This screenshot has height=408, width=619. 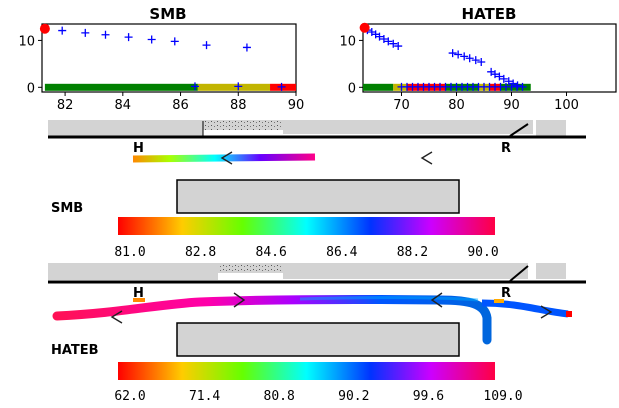 What do you see at coordinates (489, 14) in the screenshot?
I see `hateb-chart-title: HATEB` at bounding box center [489, 14].